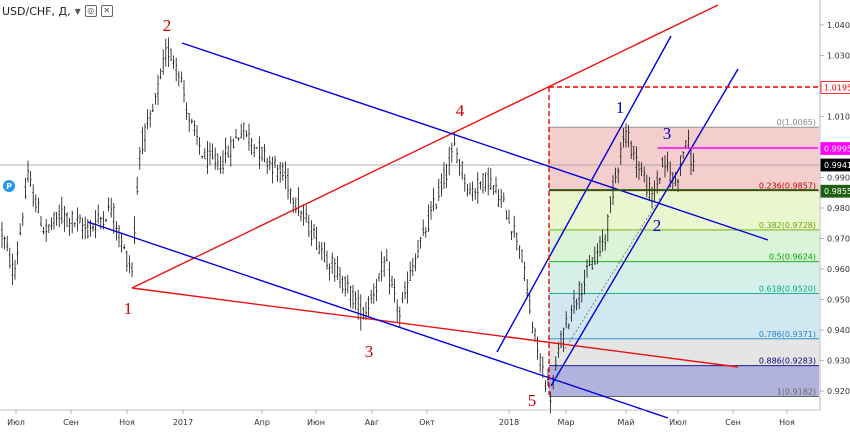  Describe the element at coordinates (787, 288) in the screenshot. I see `fib-level-label: 0.618(0.9520)` at that location.